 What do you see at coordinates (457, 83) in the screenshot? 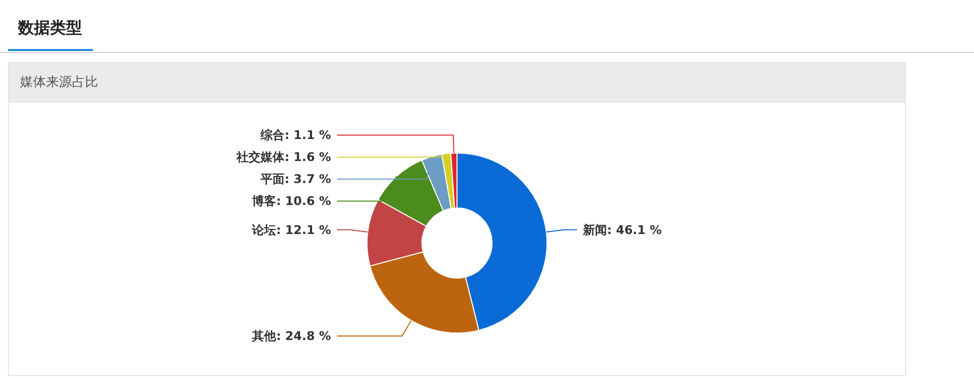
I see `text: 媒体来源占比` at bounding box center [457, 83].